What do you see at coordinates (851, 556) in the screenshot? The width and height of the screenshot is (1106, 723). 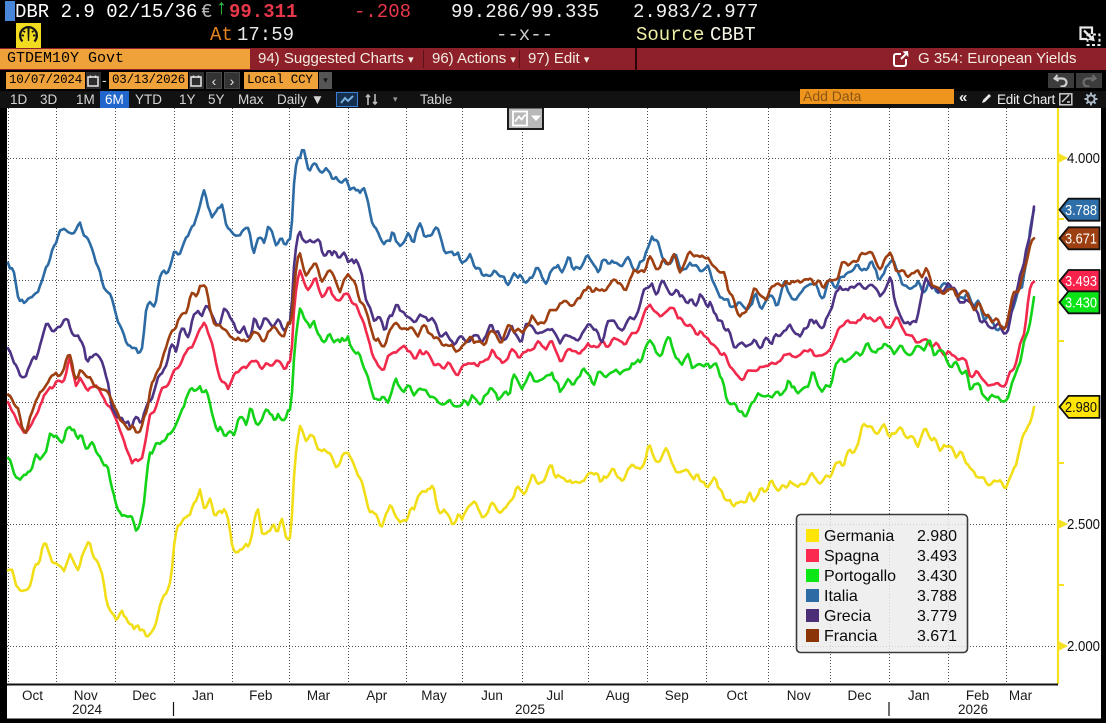 I see `svg-text: Spagna` at bounding box center [851, 556].